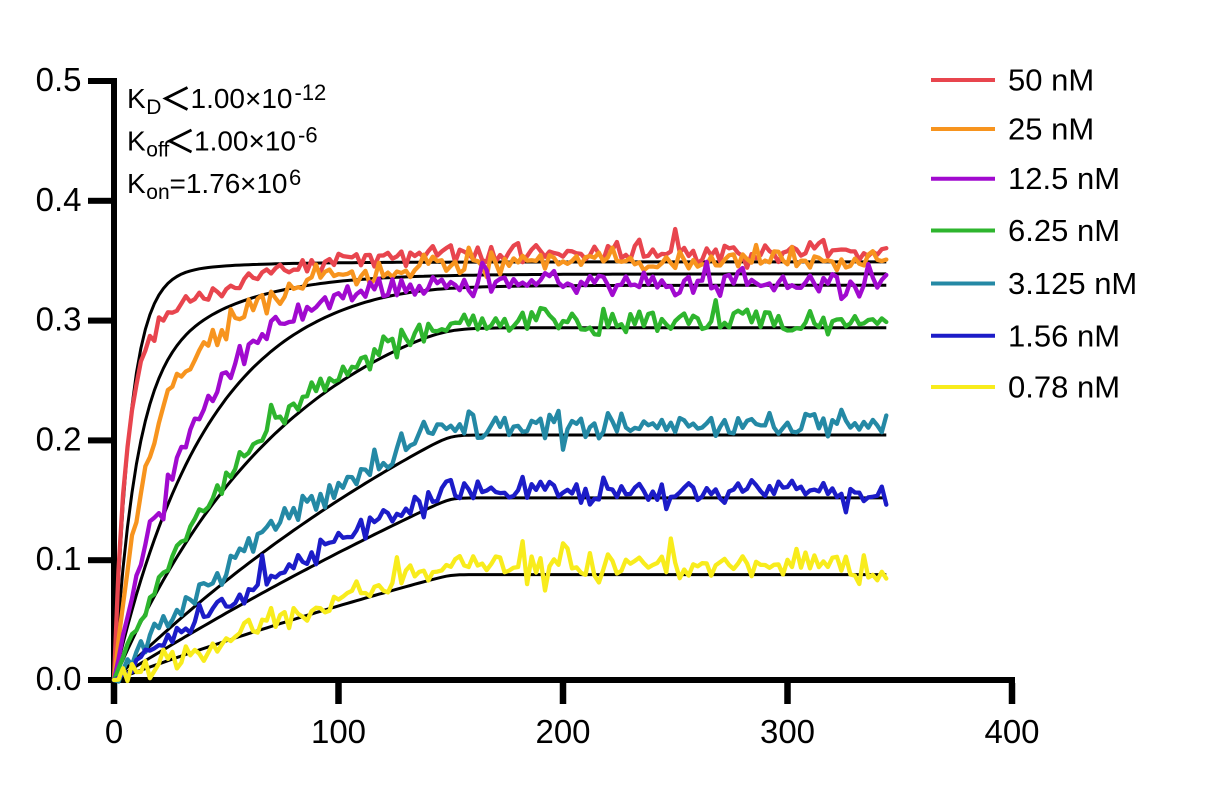  I want to click on svg-text: off, so click(157, 150).